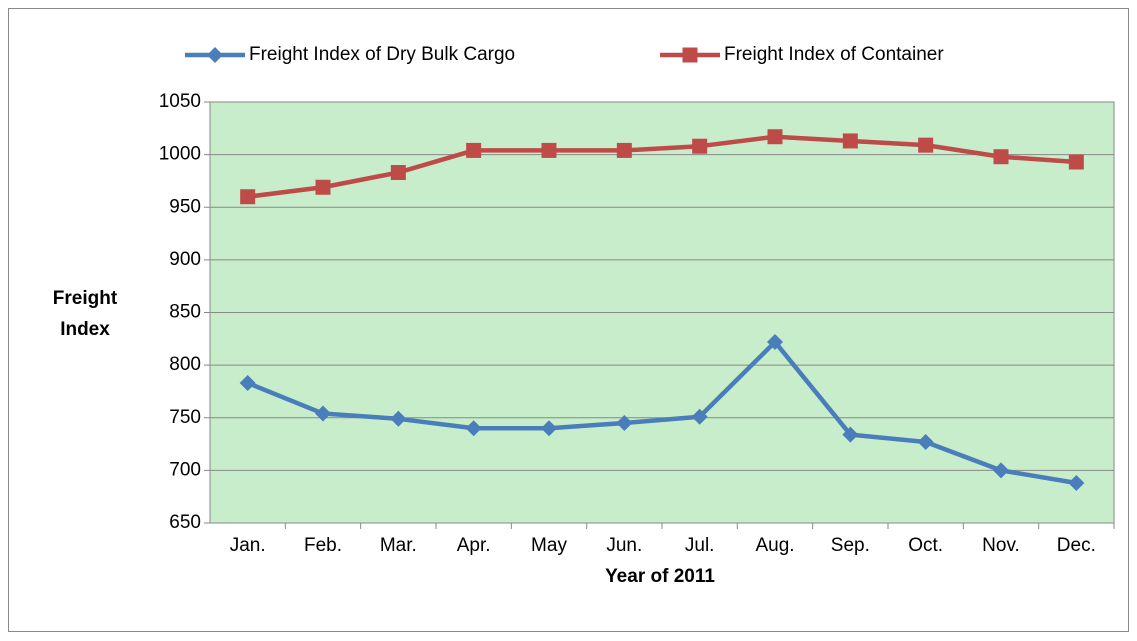 This screenshot has width=1137, height=641. Describe the element at coordinates (180, 101) in the screenshot. I see `y-tick-label: 1050` at that location.